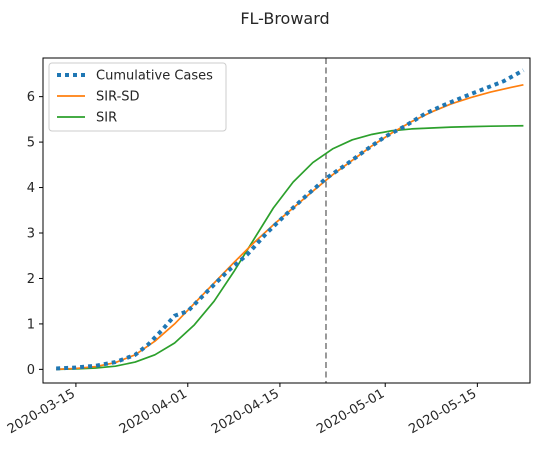 The height and width of the screenshot is (456, 550). Describe the element at coordinates (153, 411) in the screenshot. I see `x-tick-label: 2020-04-01` at that location.